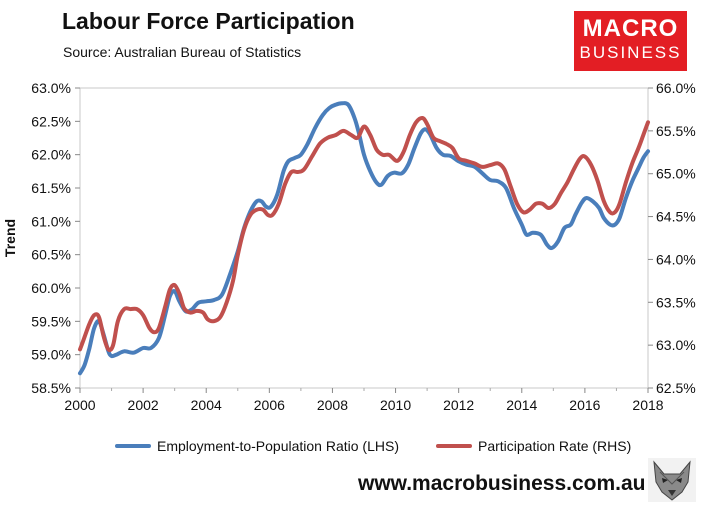 The width and height of the screenshot is (723, 506). I want to click on left-y-tick-label: 61.5%, so click(51, 188).